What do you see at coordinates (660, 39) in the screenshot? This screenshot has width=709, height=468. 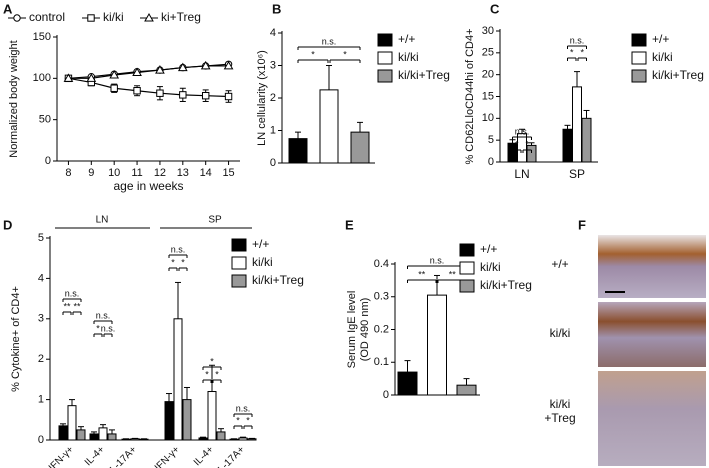 I see `legend-label: +/+` at bounding box center [660, 39].